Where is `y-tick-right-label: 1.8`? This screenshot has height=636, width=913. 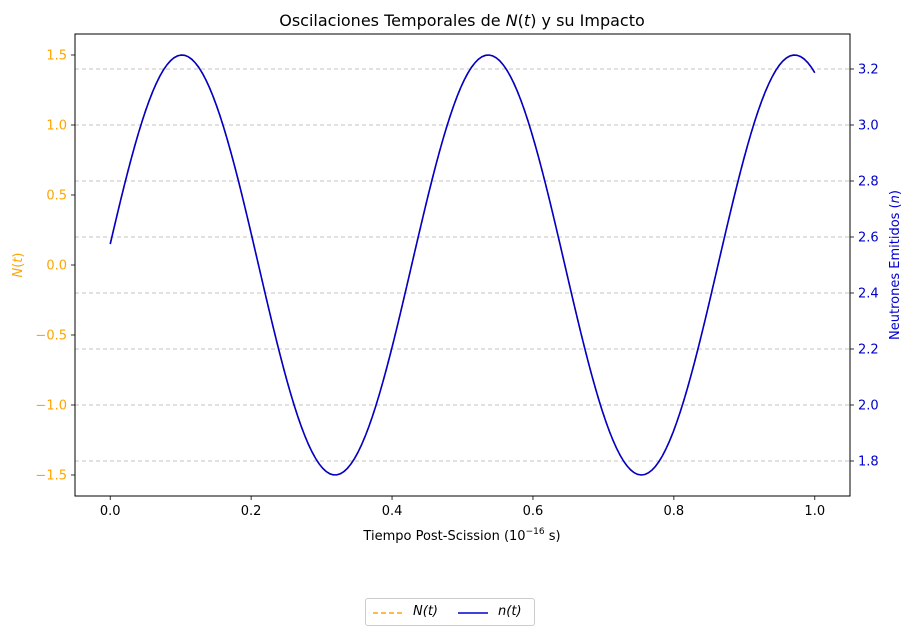
y-tick-right-label: 1.8 is located at coordinates (868, 462).